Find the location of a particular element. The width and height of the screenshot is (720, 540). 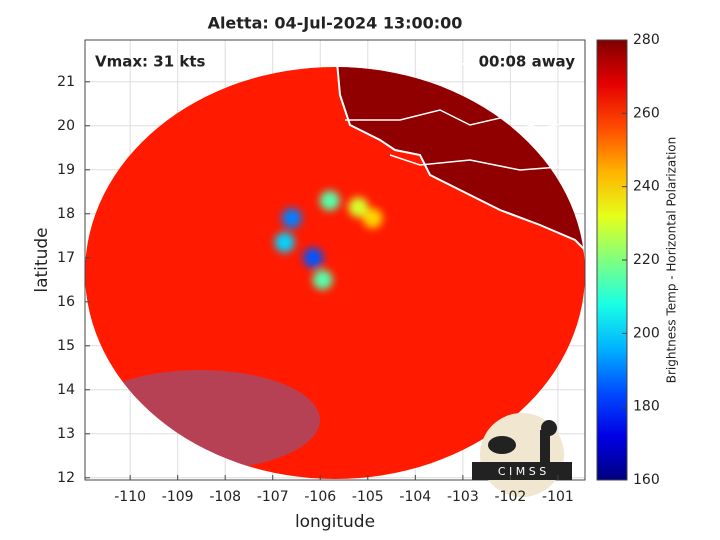

x-tick-label: -108 is located at coordinates (225, 497).